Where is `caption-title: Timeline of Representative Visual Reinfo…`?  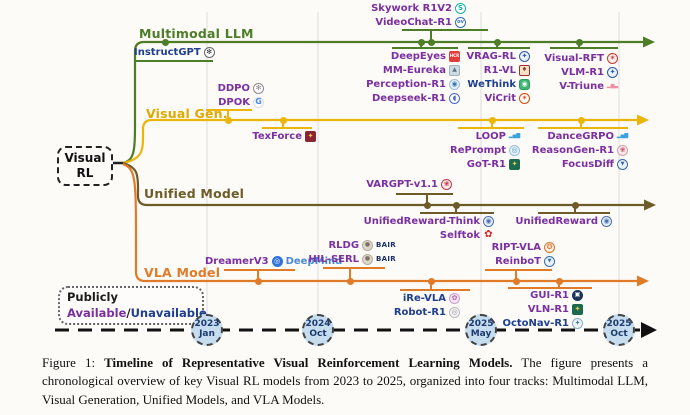 caption-title: Timeline of Representative Visual Reinfo… is located at coordinates (308, 362).